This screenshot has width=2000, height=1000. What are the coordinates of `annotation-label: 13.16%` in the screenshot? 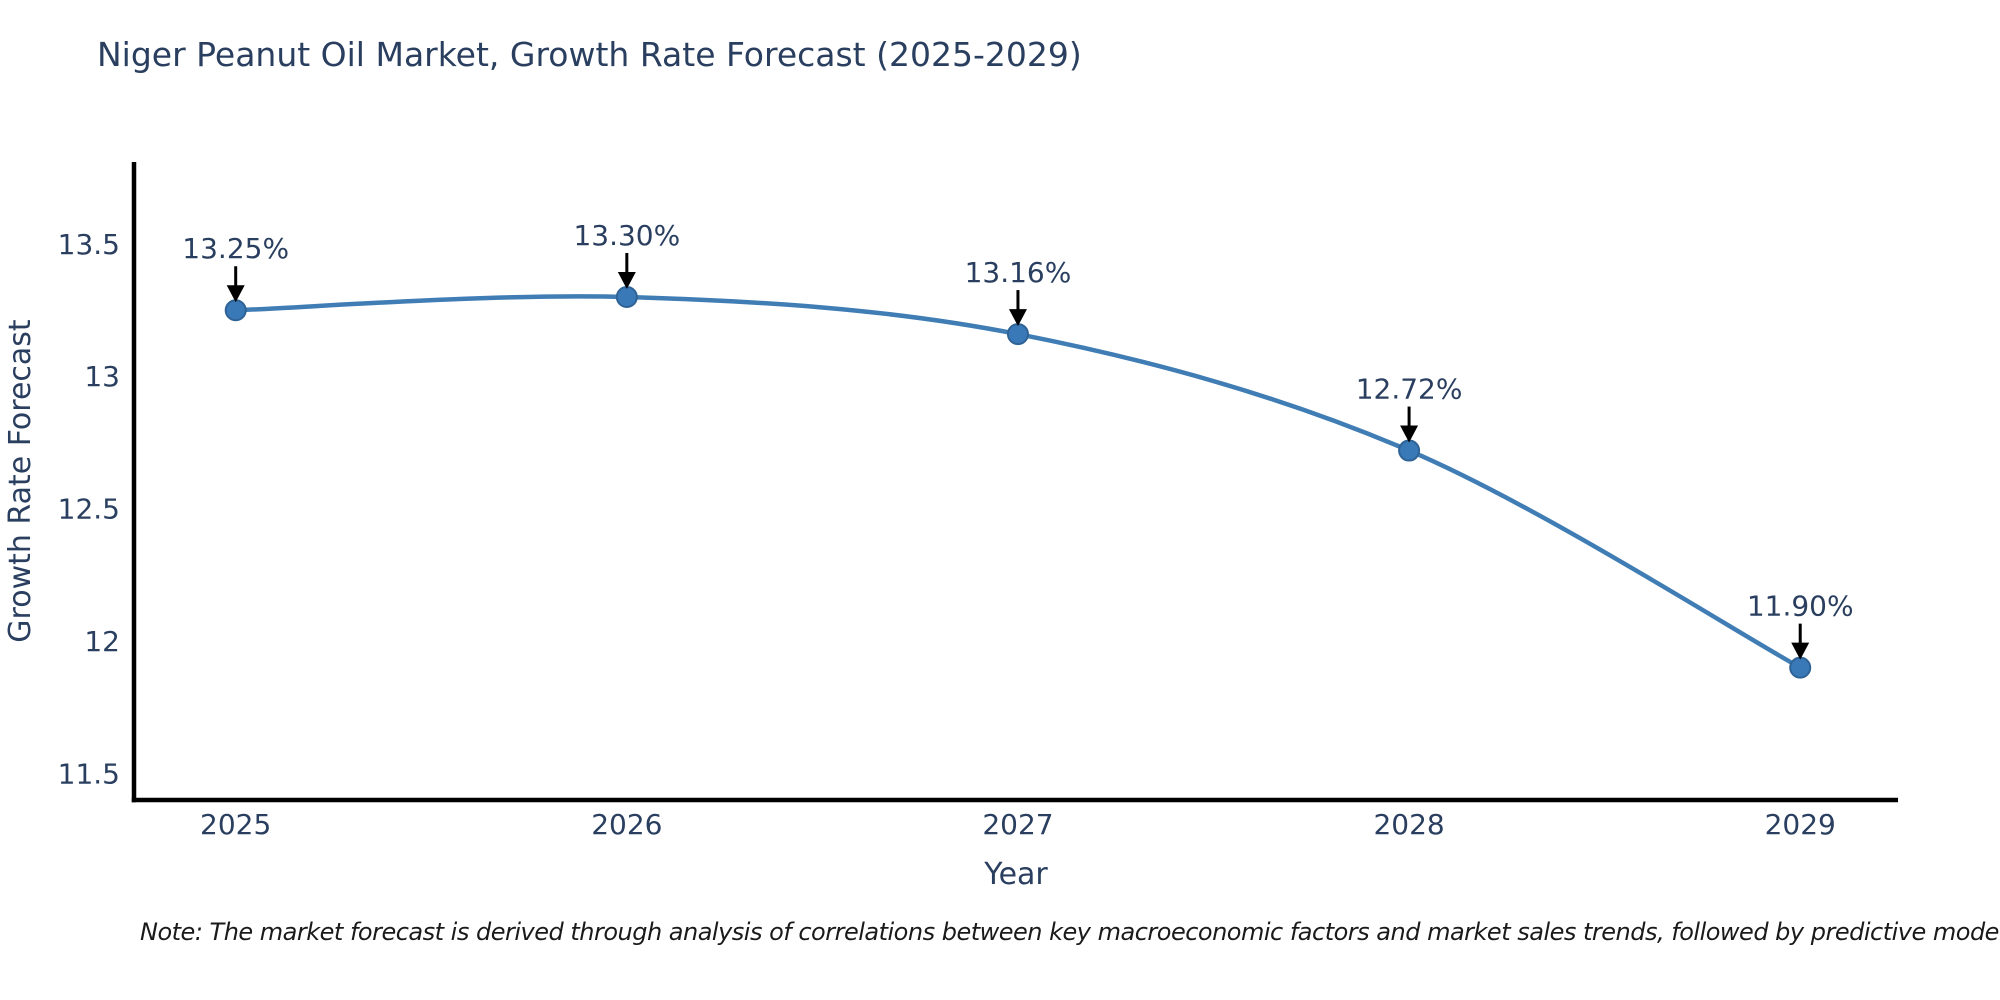 It's located at (1018, 272).